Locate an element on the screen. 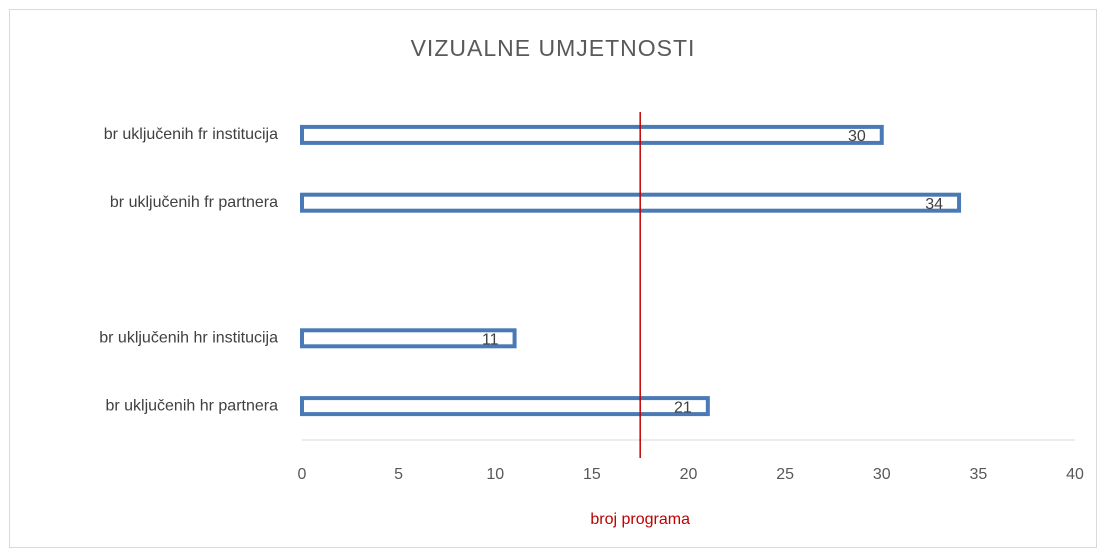 The height and width of the screenshot is (559, 1107). y-tick-label: br uključenih fr institucija is located at coordinates (191, 134).